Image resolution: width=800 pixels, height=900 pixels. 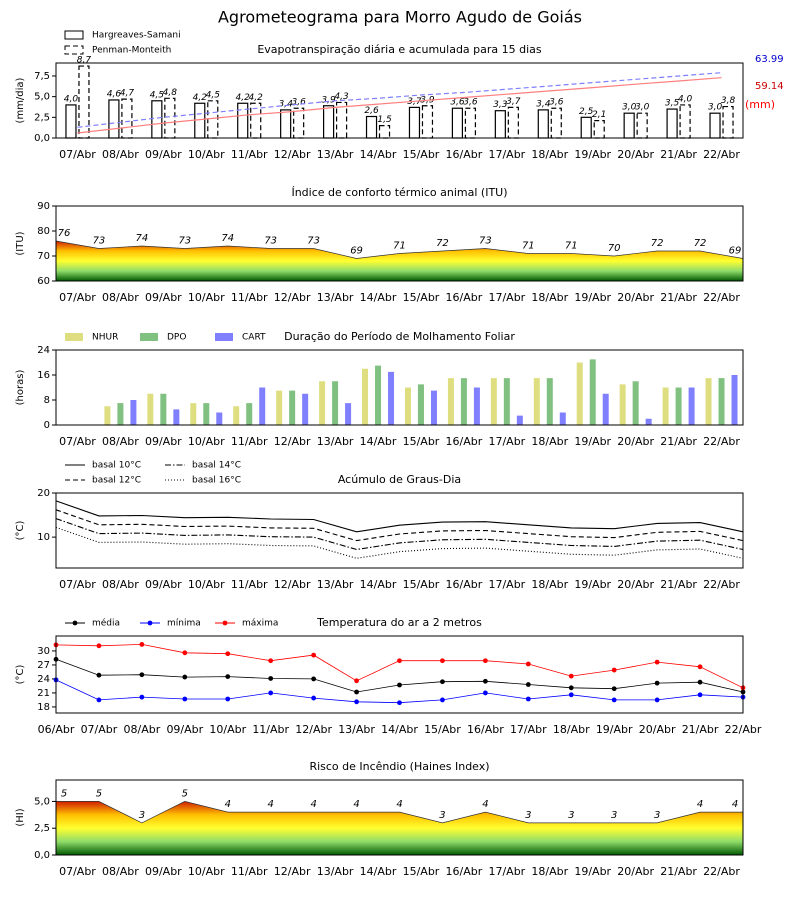 I want to click on y-tick-label: 80, so click(x=43, y=231).